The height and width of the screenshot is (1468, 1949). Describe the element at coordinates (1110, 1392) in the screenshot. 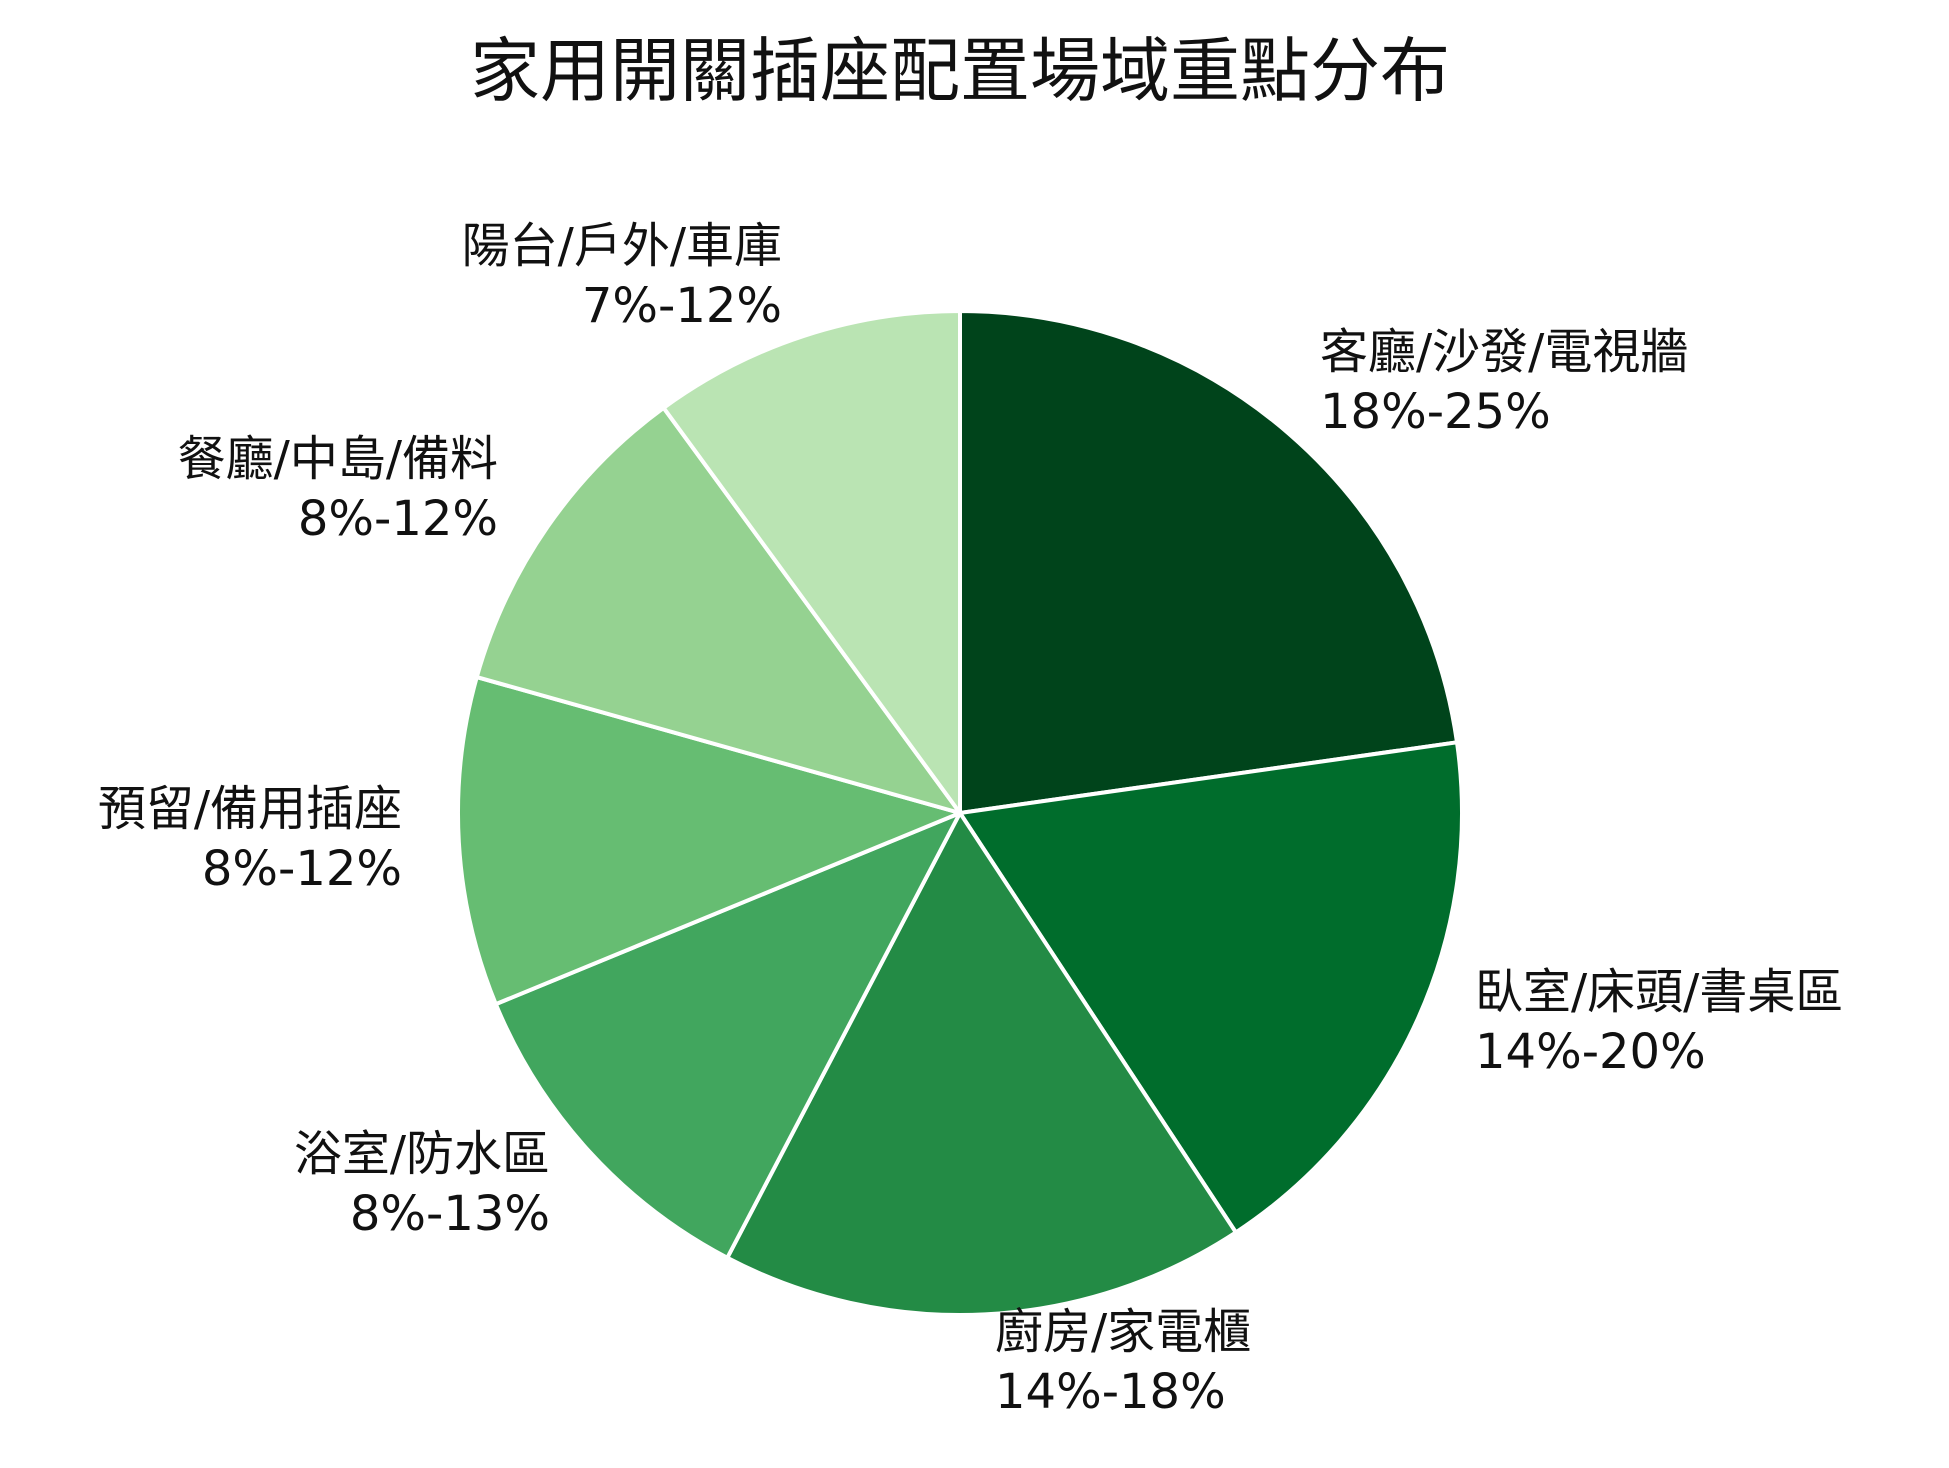

I see `slice-range-label: 14%-18%` at that location.